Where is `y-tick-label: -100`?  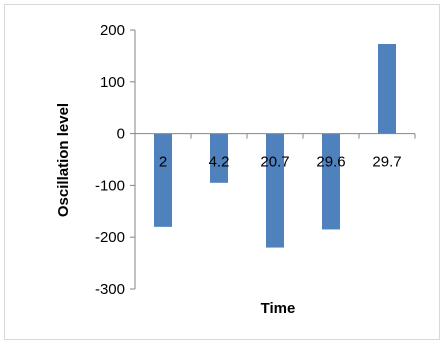
y-tick-label: -100 is located at coordinates (110, 185).